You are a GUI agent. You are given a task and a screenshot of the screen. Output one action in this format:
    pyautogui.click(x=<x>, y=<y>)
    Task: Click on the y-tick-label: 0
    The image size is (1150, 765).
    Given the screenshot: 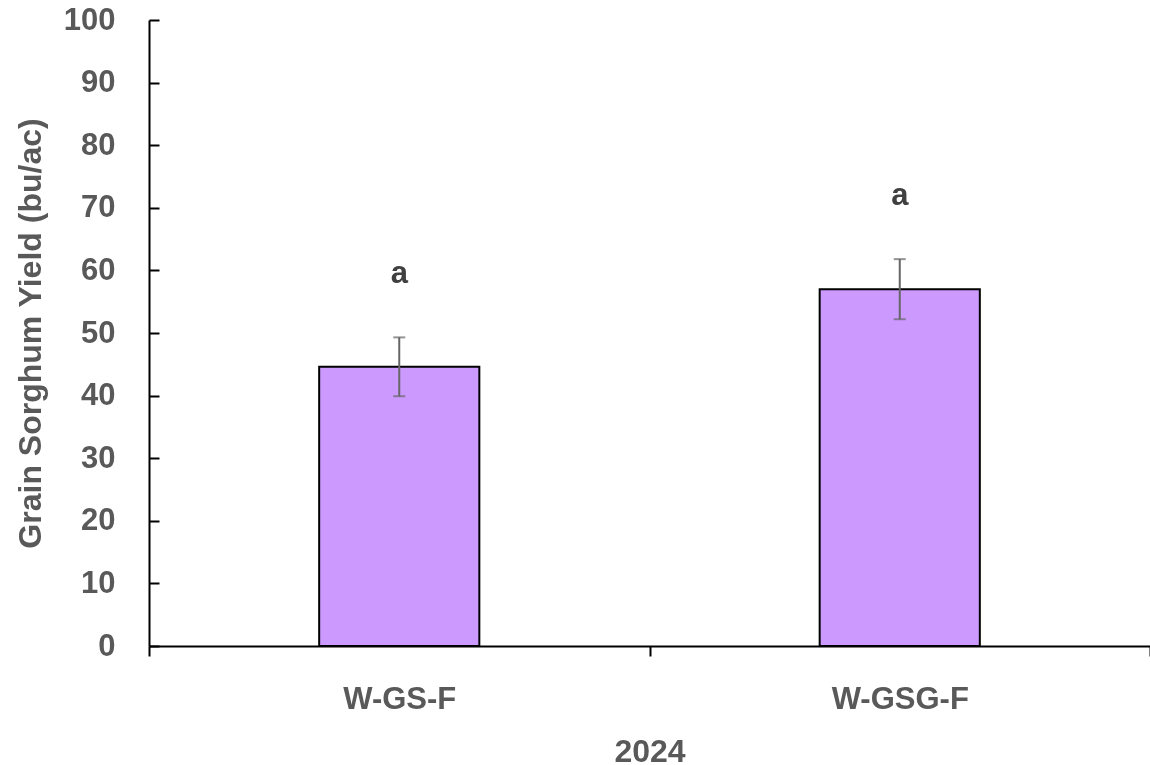 What is the action you would take?
    pyautogui.click(x=107, y=645)
    